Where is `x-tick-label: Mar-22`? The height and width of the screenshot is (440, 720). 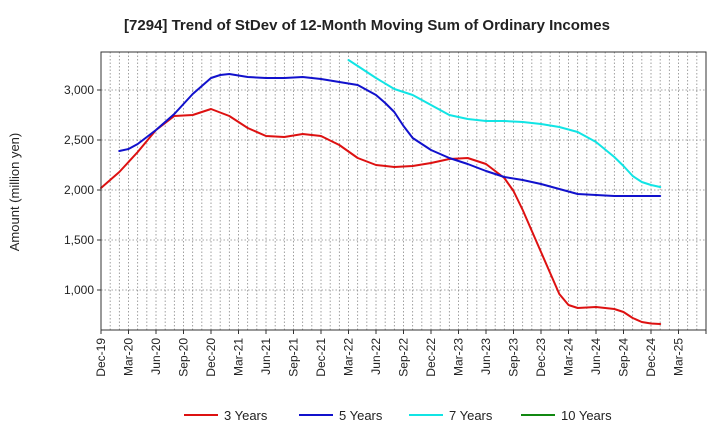
x-tick-label: Mar-22 is located at coordinates (349, 357).